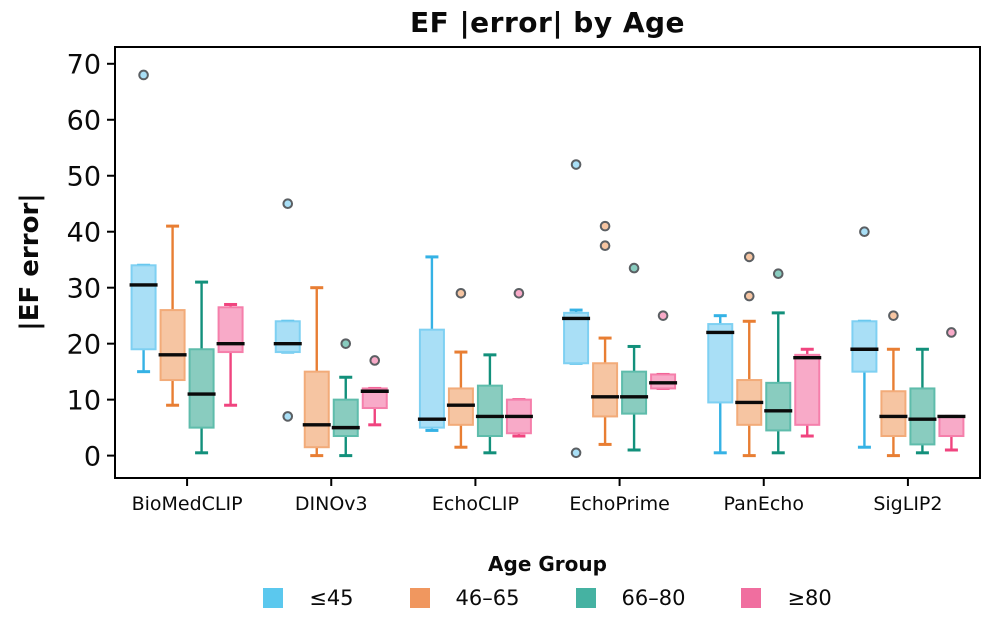 The image size is (996, 638). I want to click on legend-label: 66–80, so click(653, 598).